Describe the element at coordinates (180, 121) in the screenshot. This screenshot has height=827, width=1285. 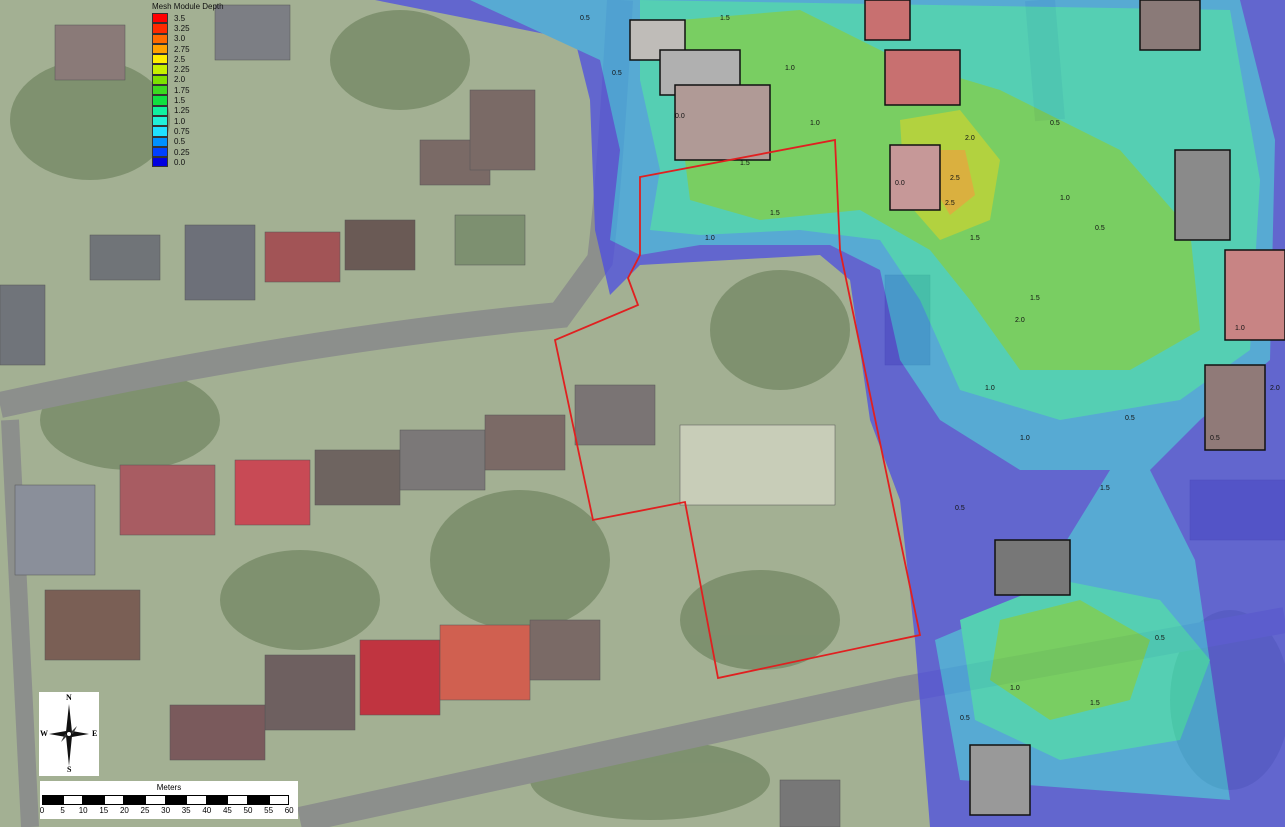
I see `legend-label: 1.0` at that location.